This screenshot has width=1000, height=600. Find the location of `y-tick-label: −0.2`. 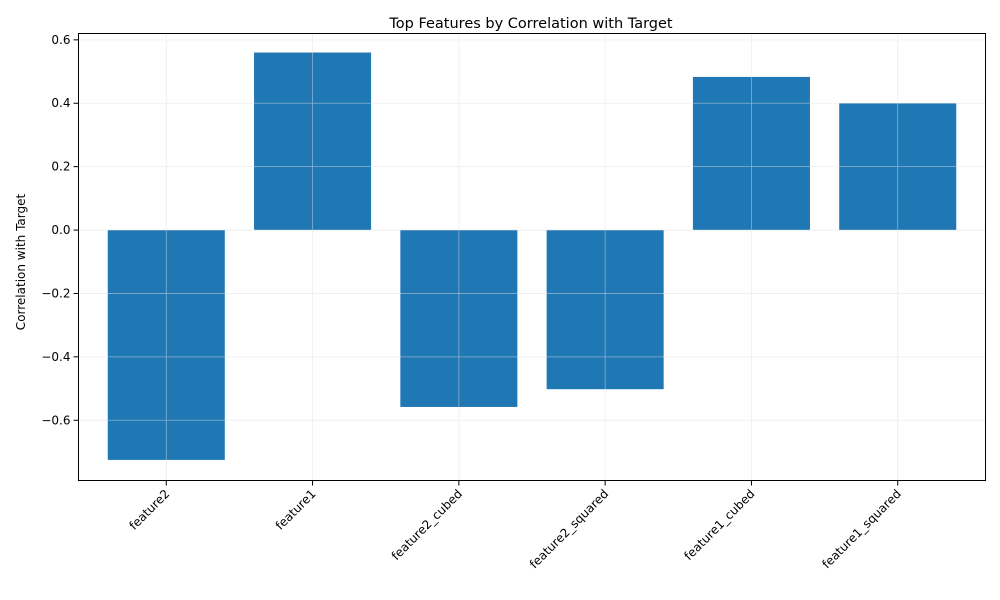

y-tick-label: −0.2 is located at coordinates (55, 293).